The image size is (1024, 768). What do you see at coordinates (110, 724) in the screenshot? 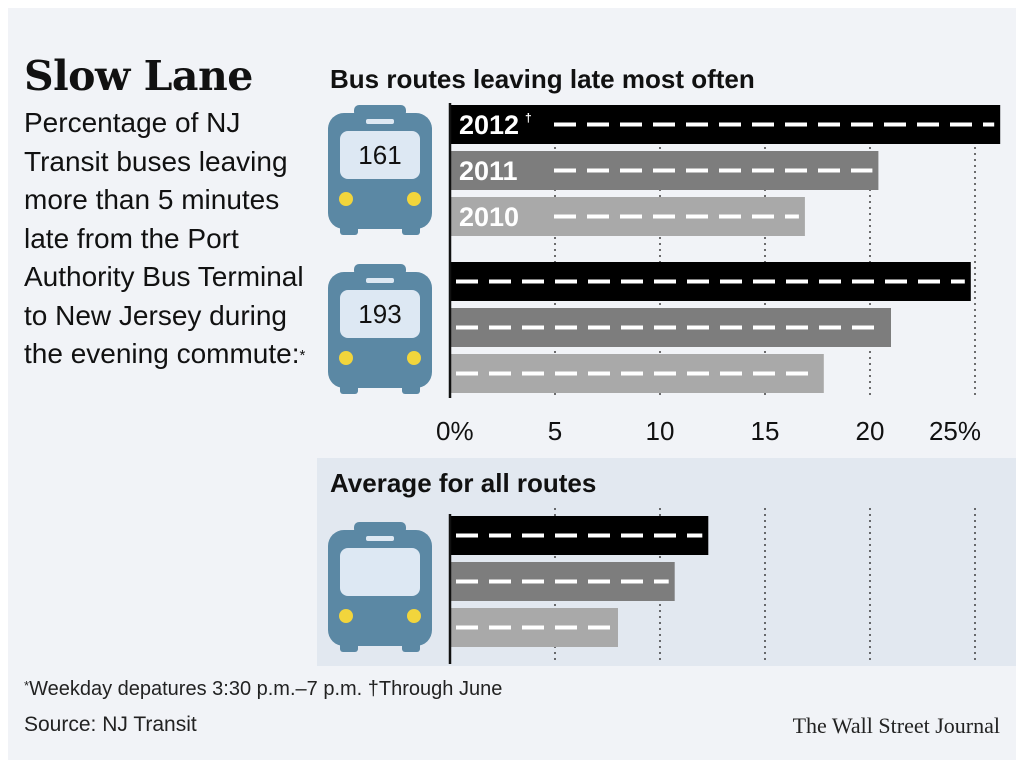
I see `source-note: Source: NJ Transit` at bounding box center [110, 724].